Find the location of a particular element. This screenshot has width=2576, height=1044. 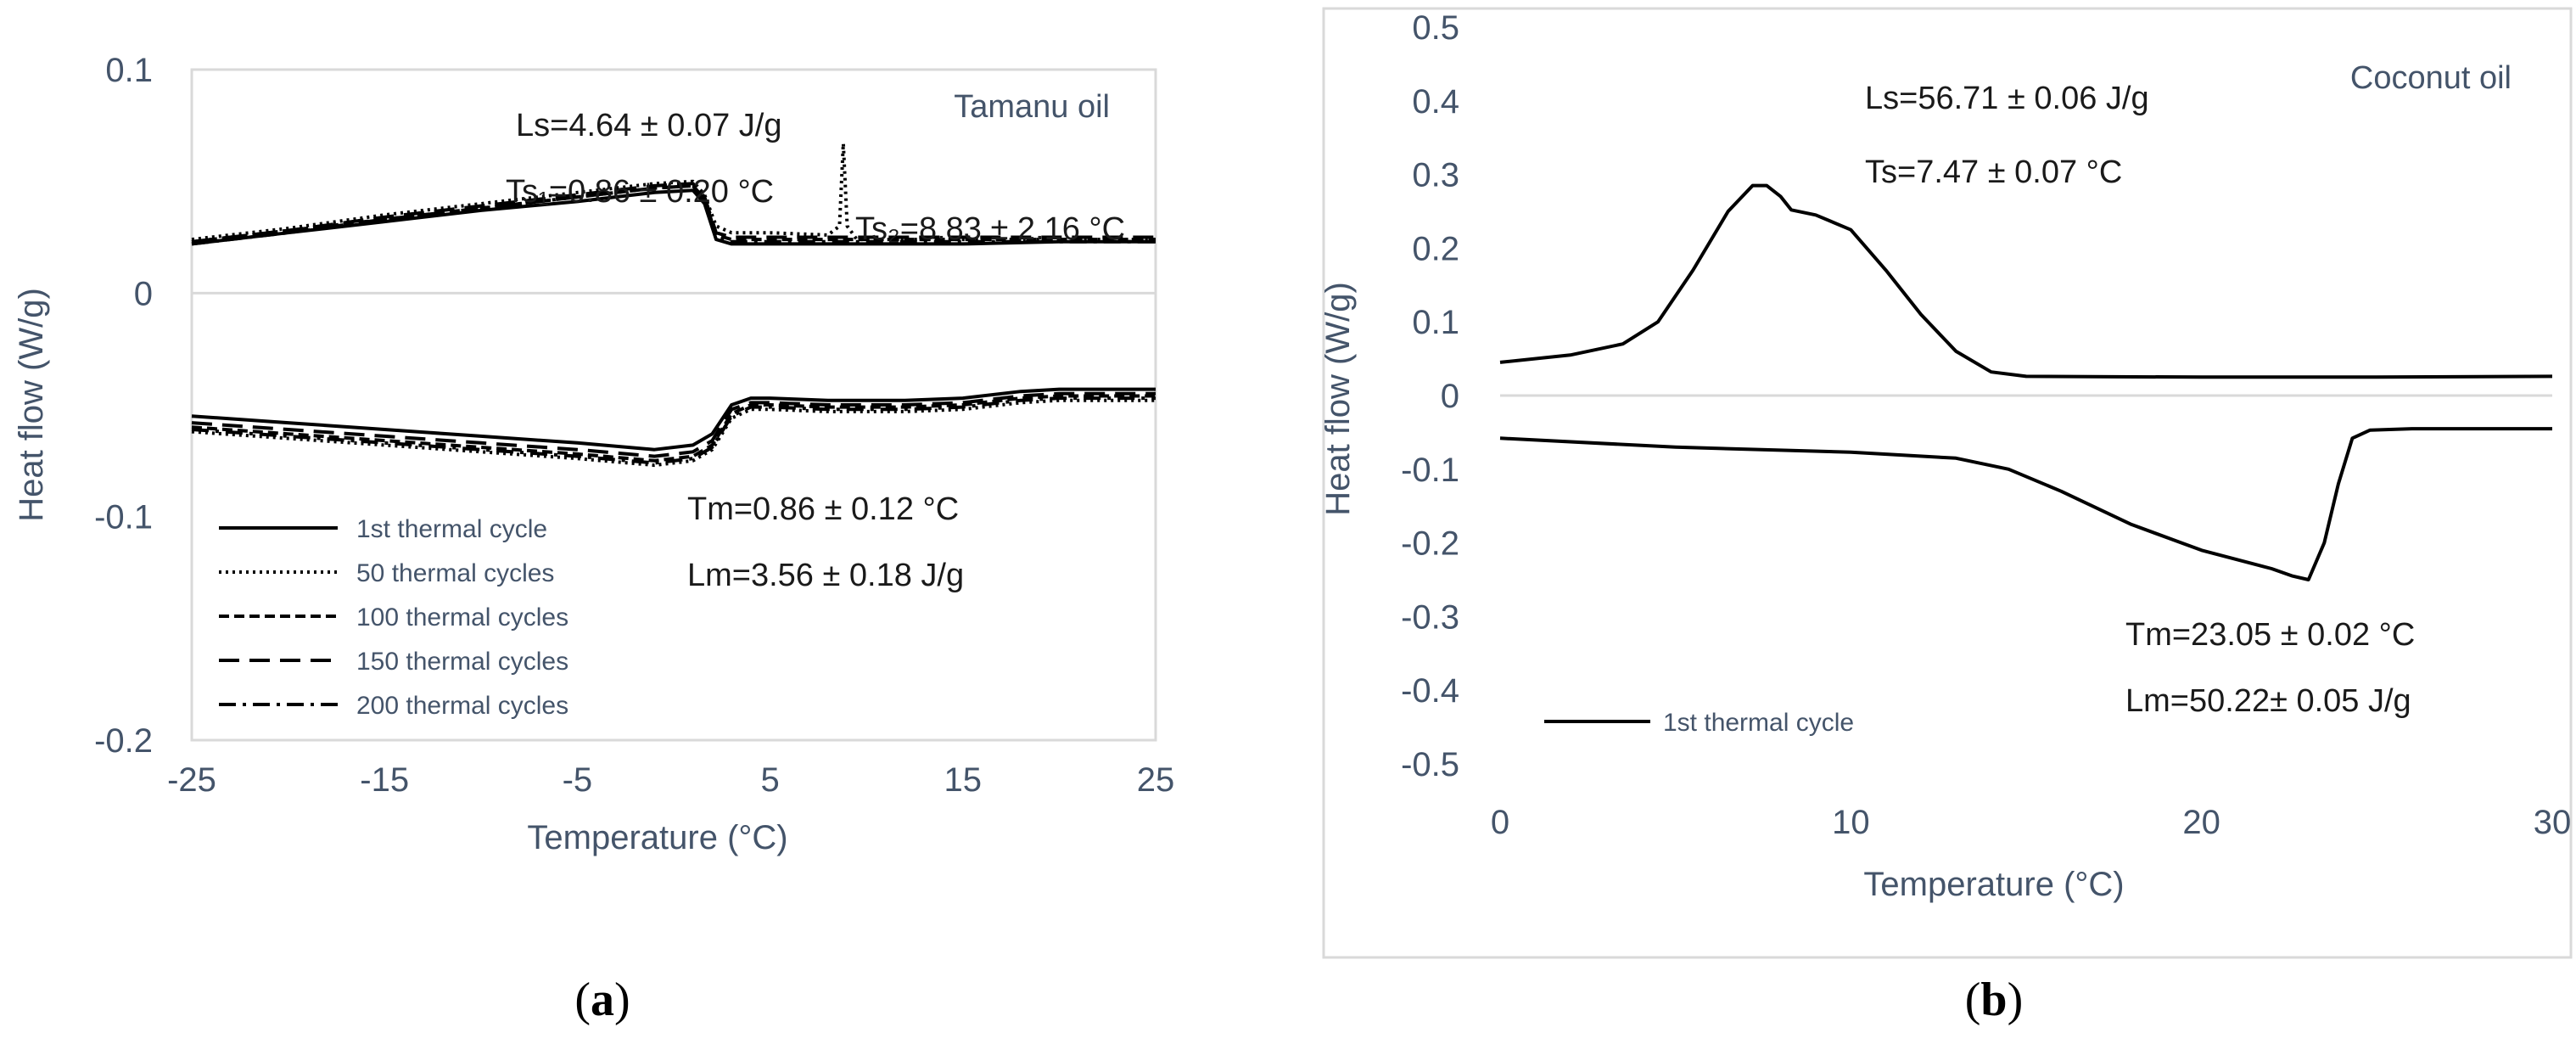

y-tick-label: 0.3 is located at coordinates (1435, 175).